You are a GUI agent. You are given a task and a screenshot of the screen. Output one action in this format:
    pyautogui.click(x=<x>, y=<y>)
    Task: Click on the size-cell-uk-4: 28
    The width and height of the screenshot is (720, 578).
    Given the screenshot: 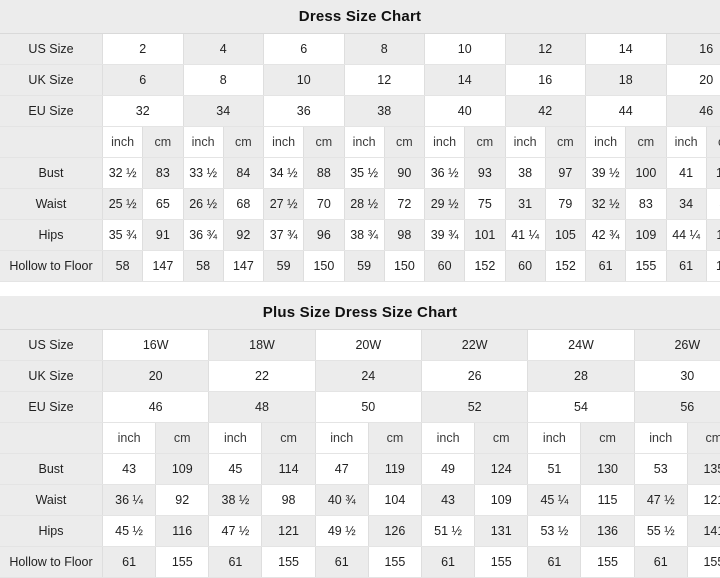 What is the action you would take?
    pyautogui.click(x=581, y=376)
    